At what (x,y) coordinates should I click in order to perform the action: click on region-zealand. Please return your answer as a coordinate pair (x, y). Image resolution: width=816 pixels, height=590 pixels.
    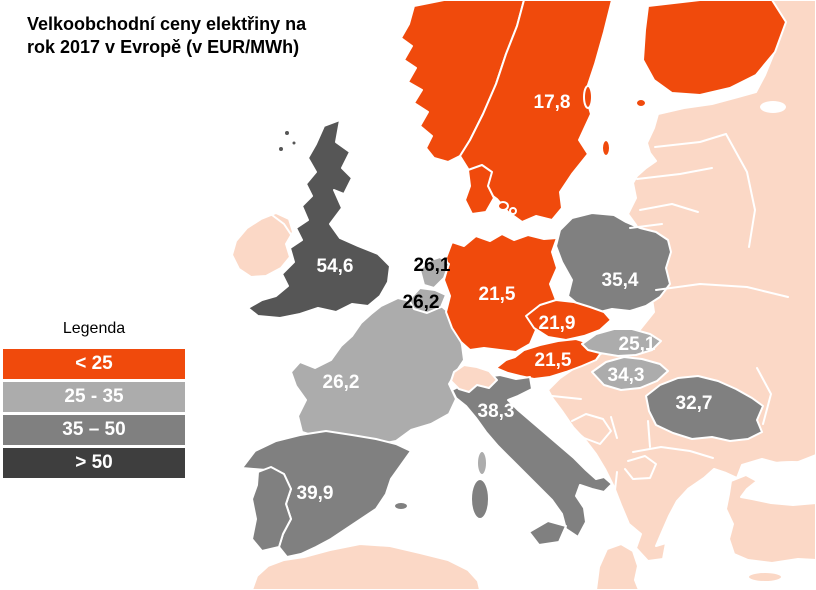
    Looking at the image, I should click on (503, 206).